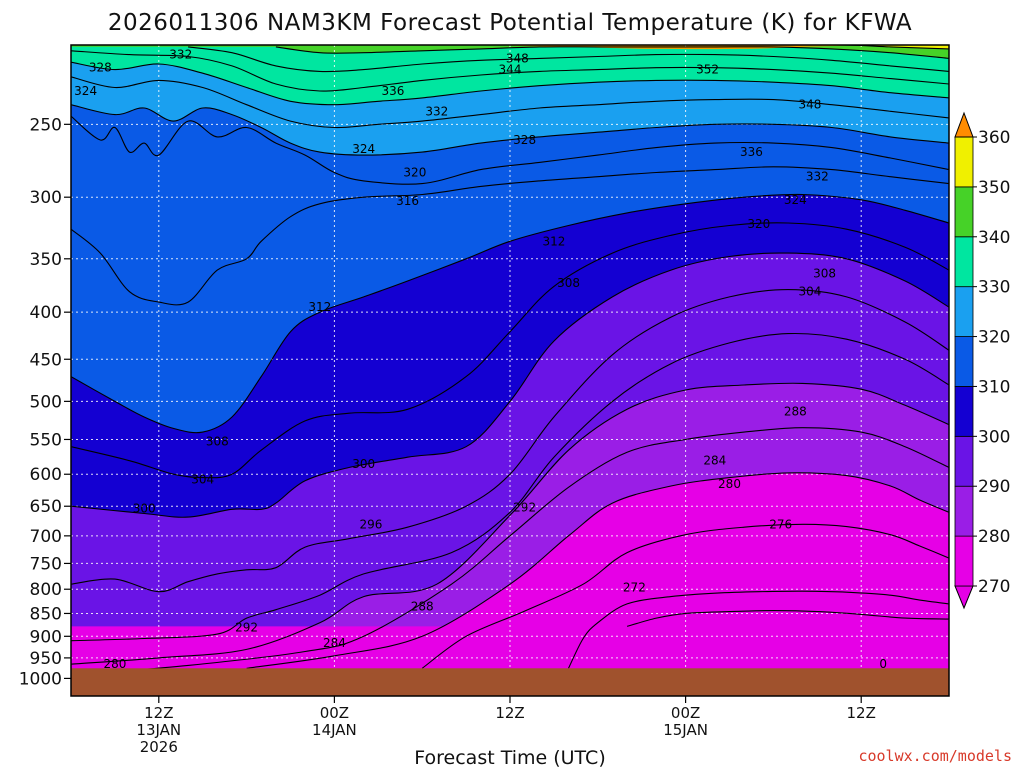  I want to click on y-tick-label: 400, so click(46, 313).